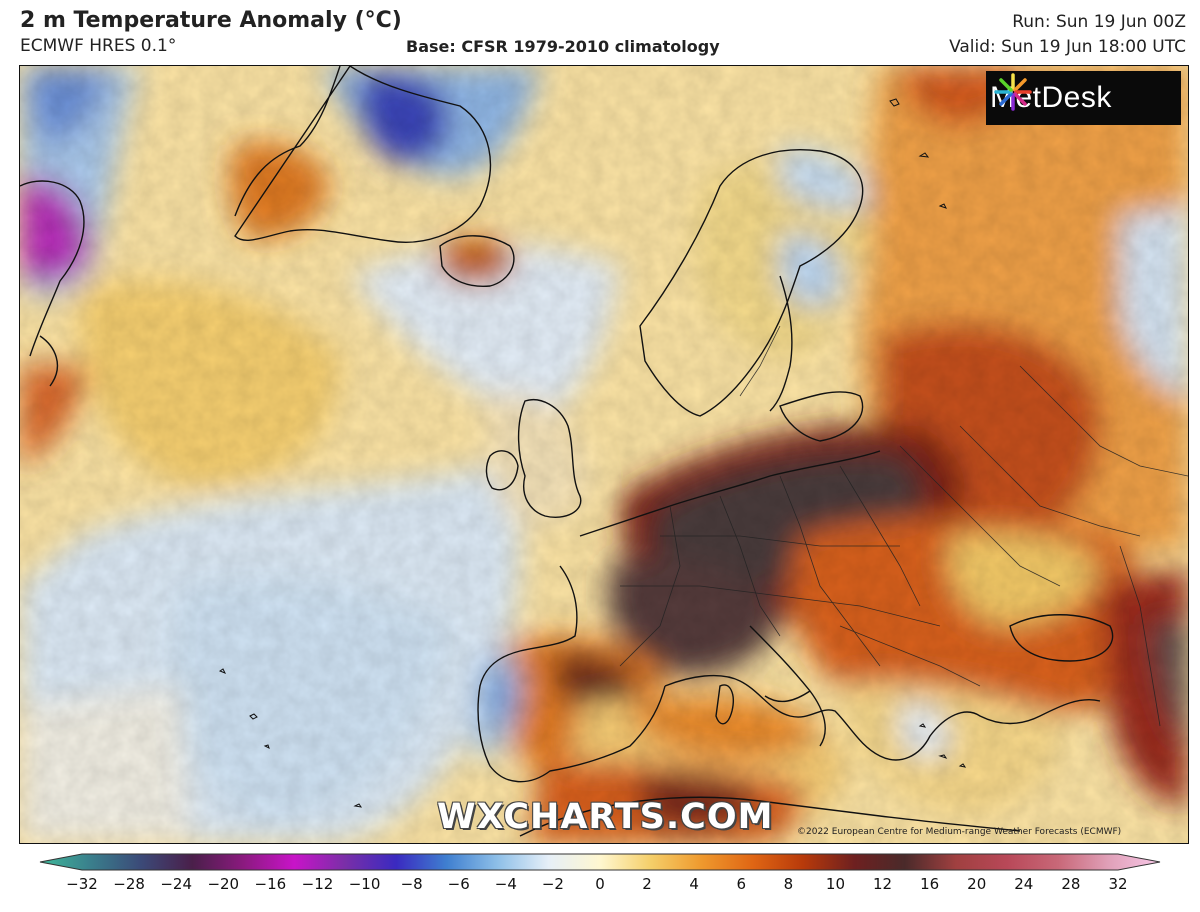 This screenshot has width=1200, height=912. Describe the element at coordinates (1051, 97) in the screenshot. I see `metdesk-logo-text: MetDesk` at that location.